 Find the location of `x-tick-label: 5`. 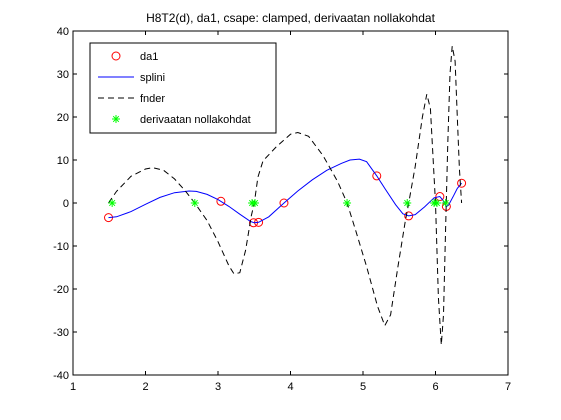

x-tick-label: 5 is located at coordinates (363, 387).